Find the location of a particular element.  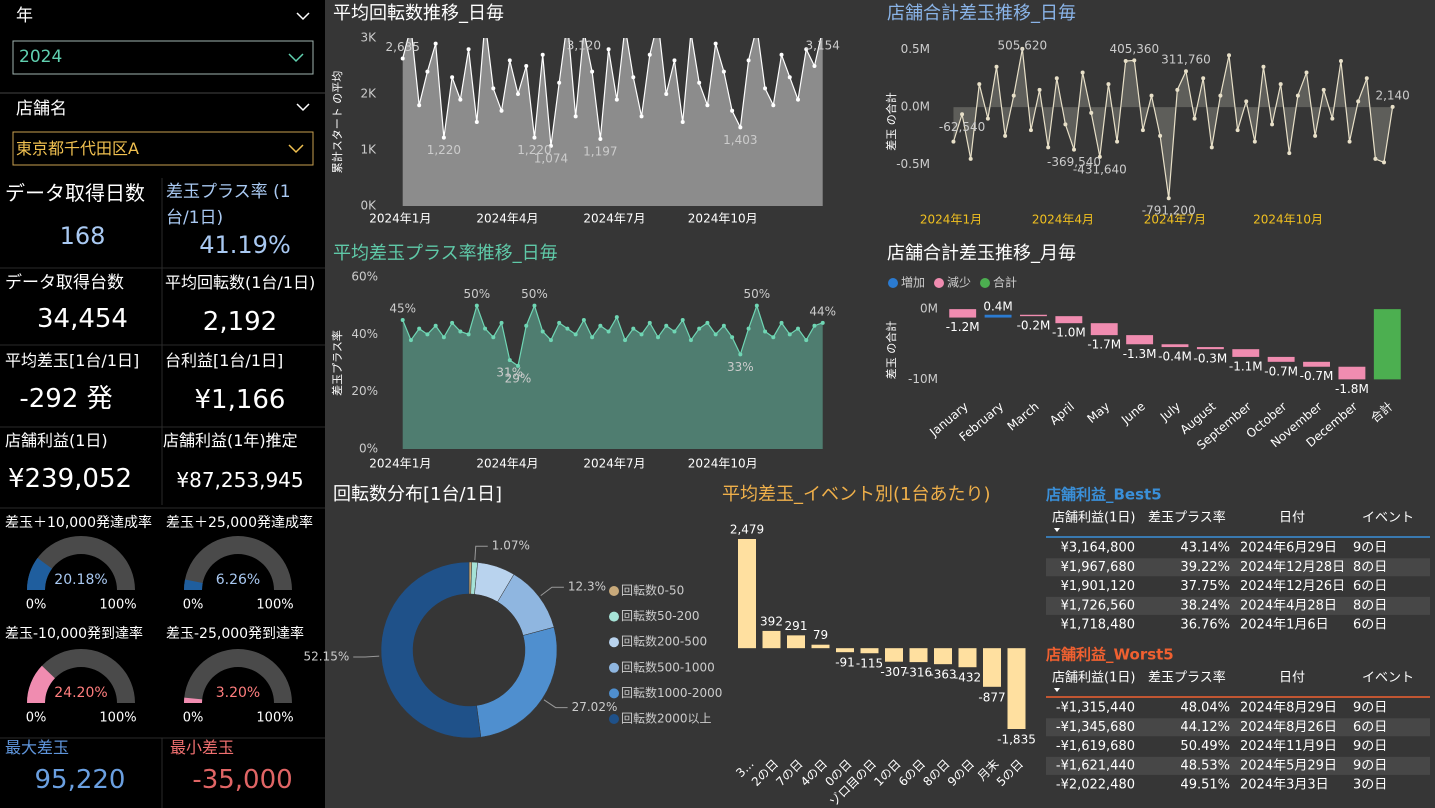

table-cell: 49.51% is located at coordinates (1205, 785).